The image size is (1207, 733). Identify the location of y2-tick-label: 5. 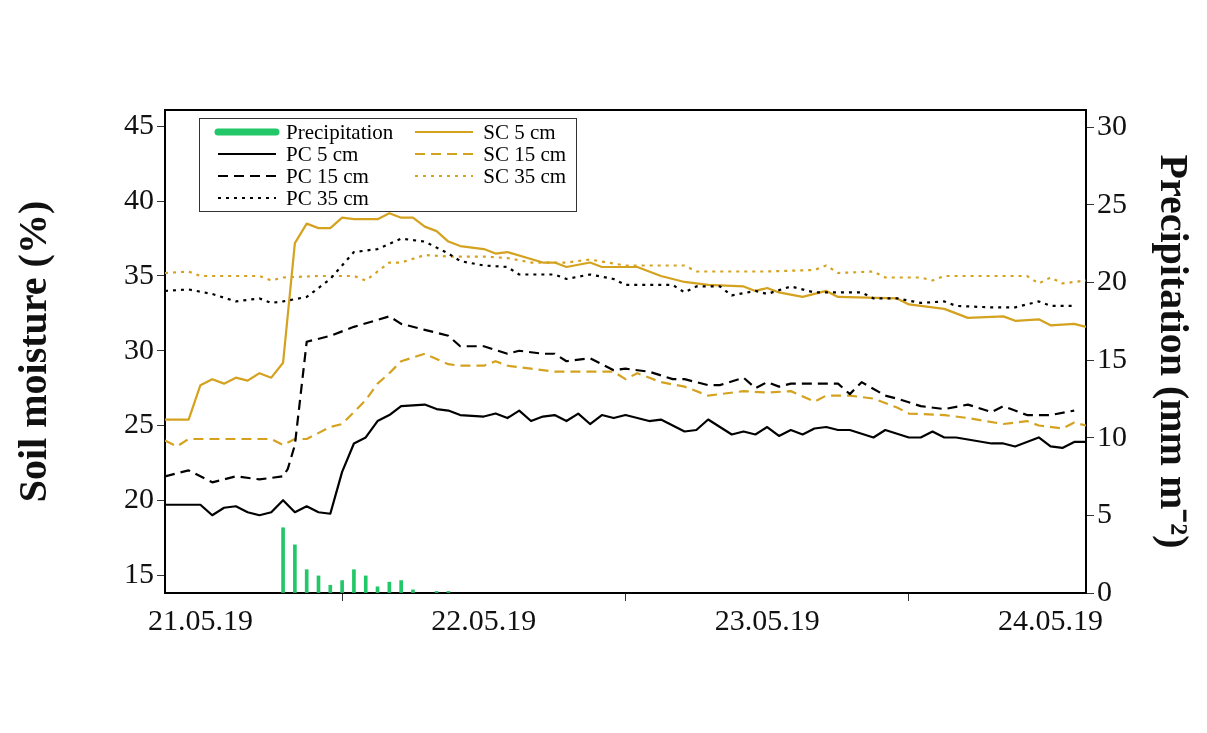
(1104, 513).